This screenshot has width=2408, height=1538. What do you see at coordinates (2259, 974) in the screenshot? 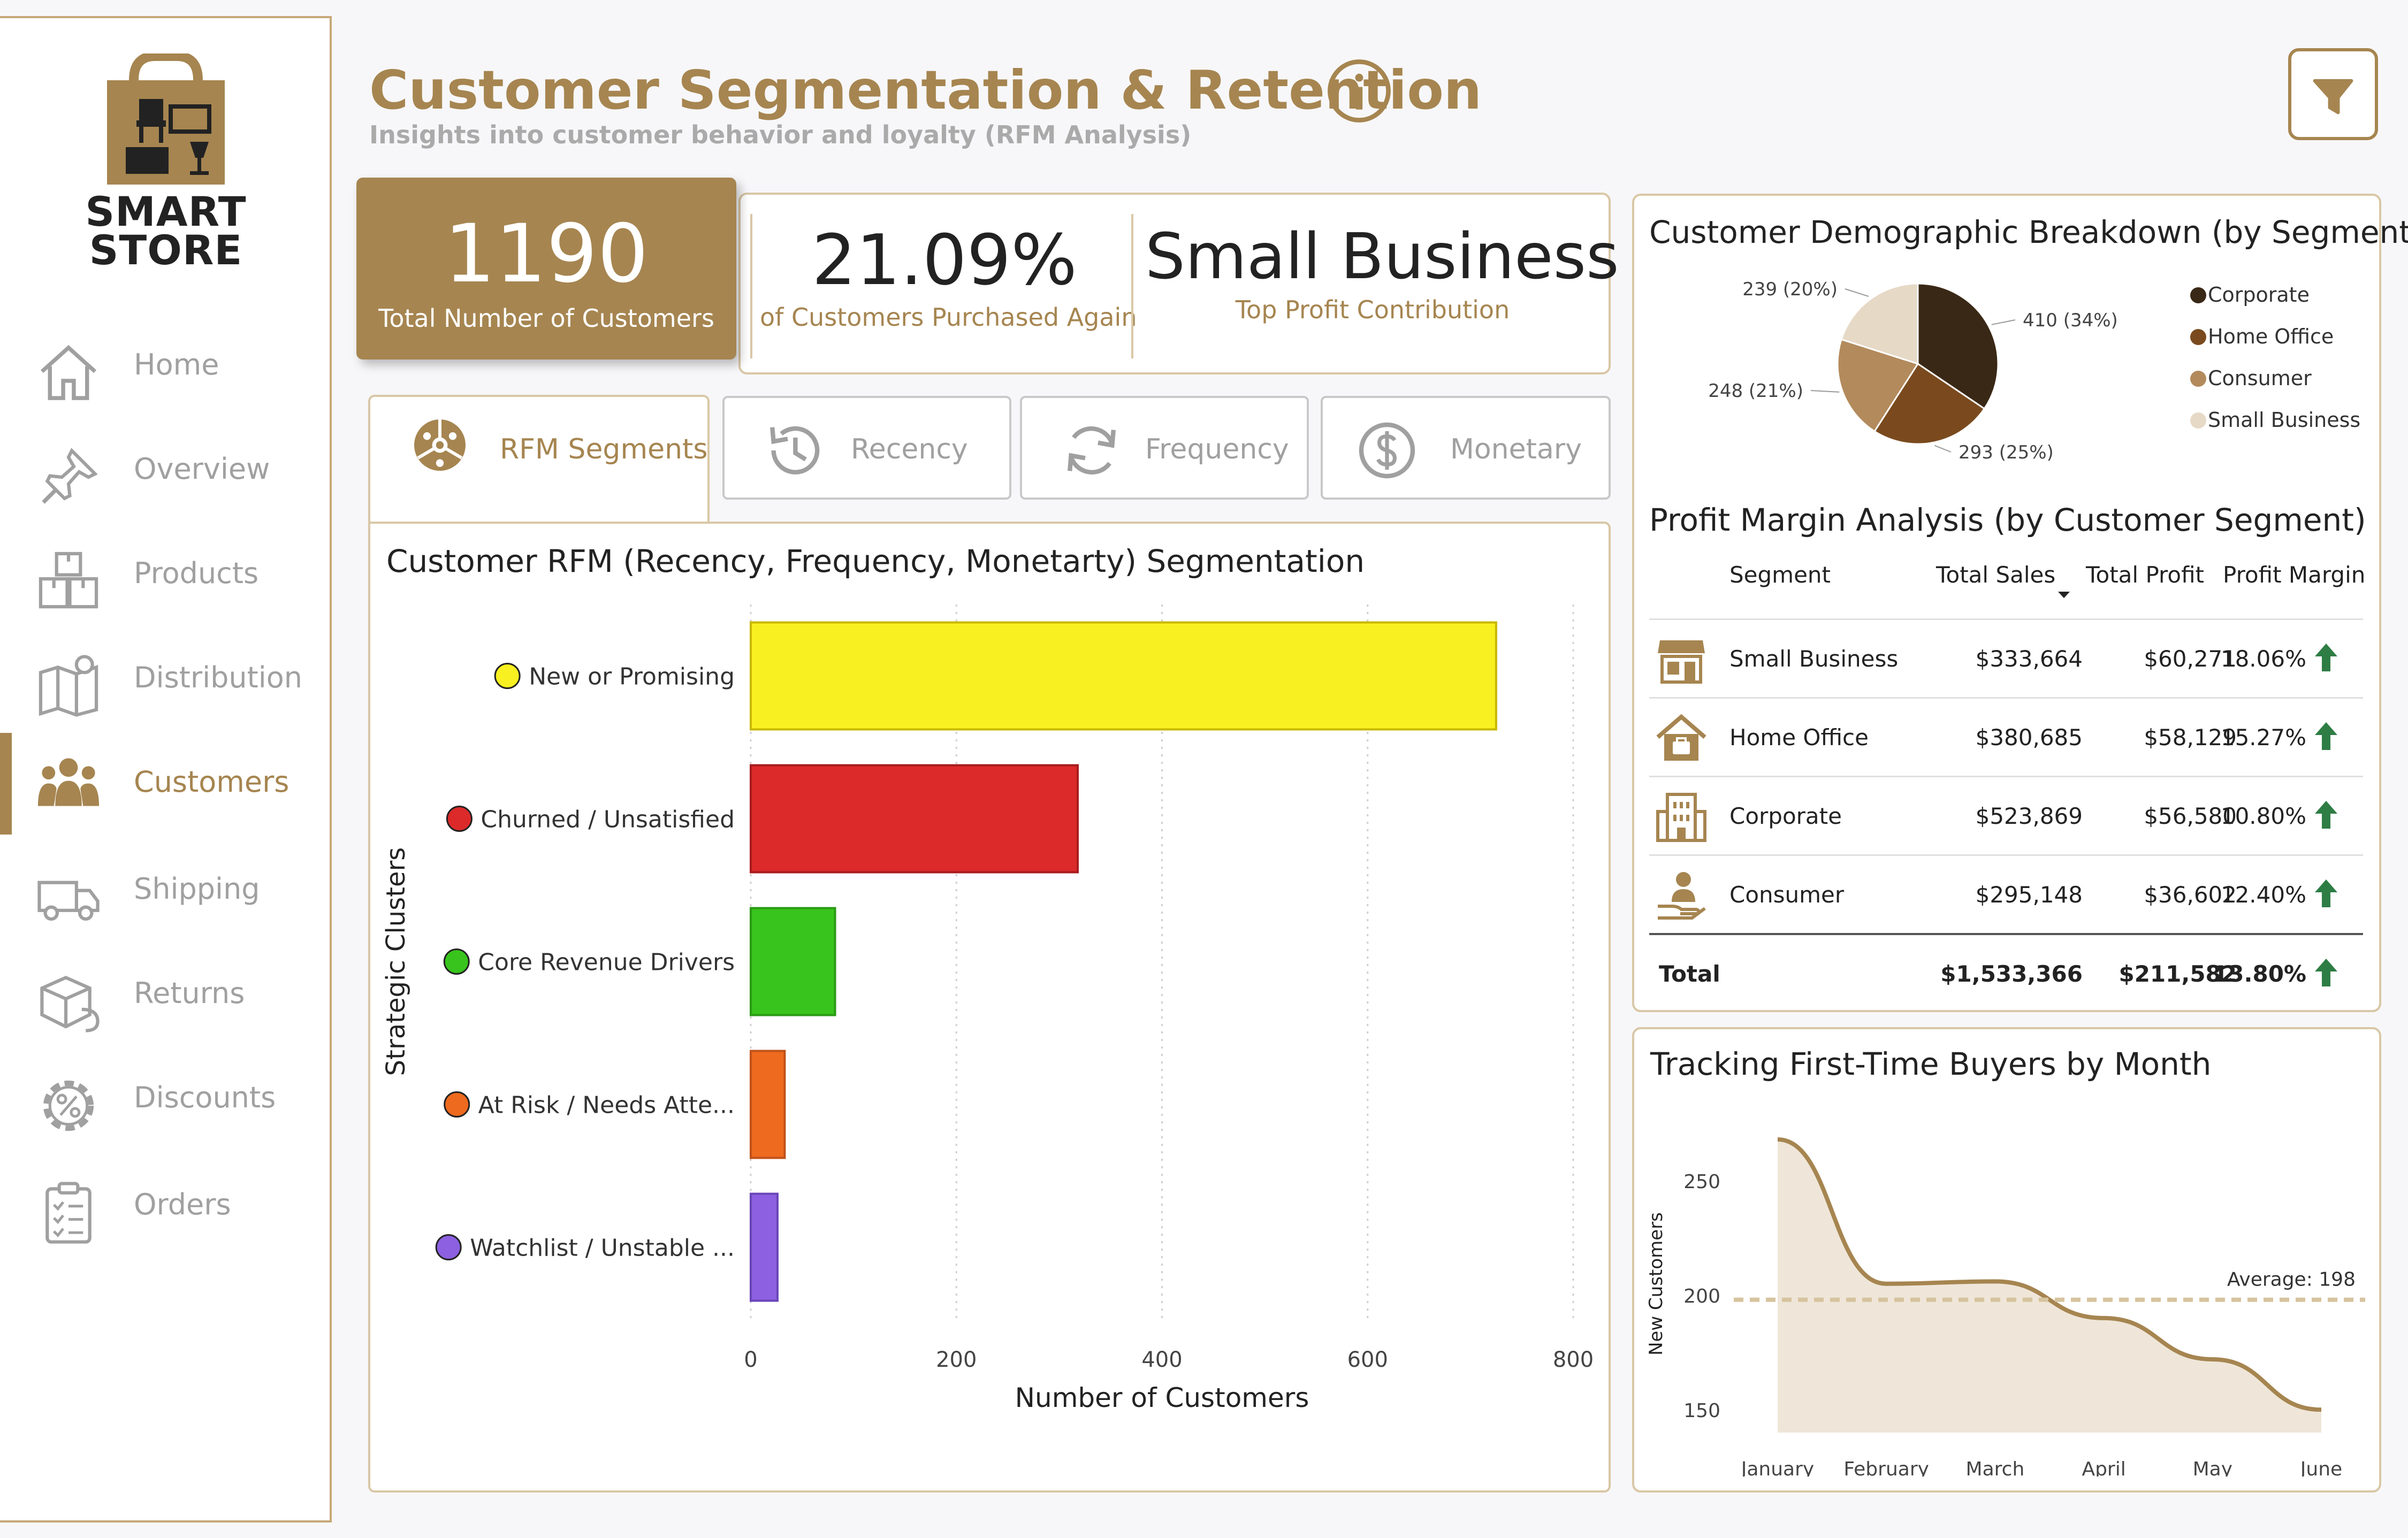
I see `cell-total-margin: 13.80%` at bounding box center [2259, 974].